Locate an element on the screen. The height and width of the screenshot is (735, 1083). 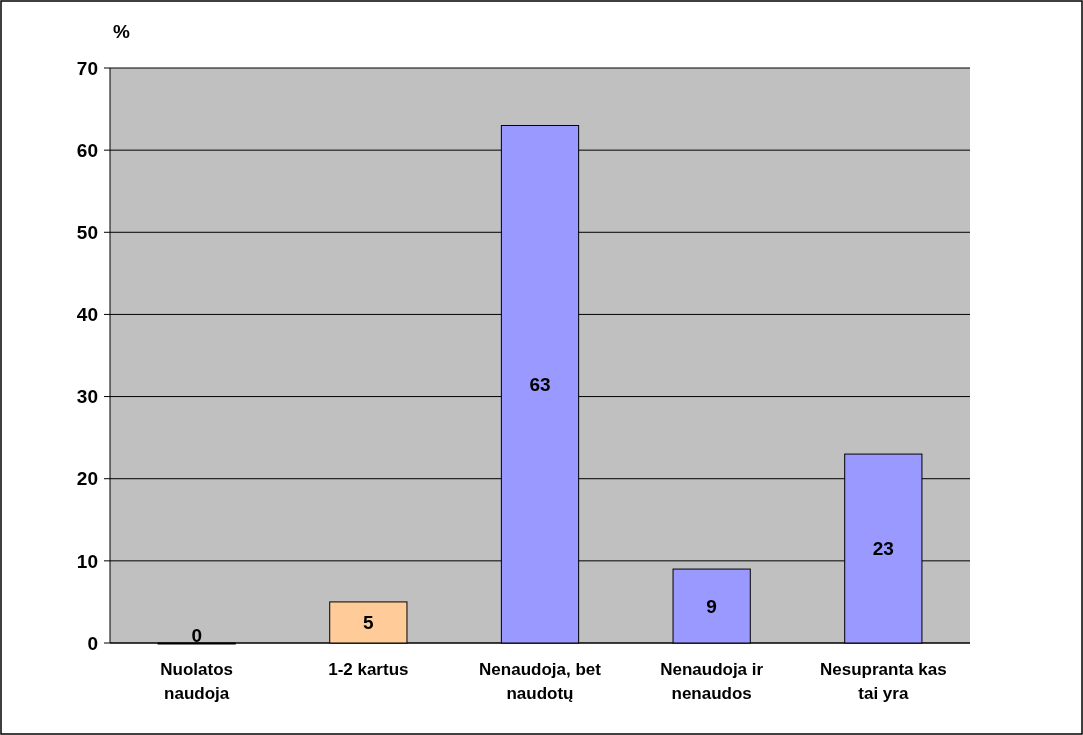
y-axis-title: % is located at coordinates (122, 31).